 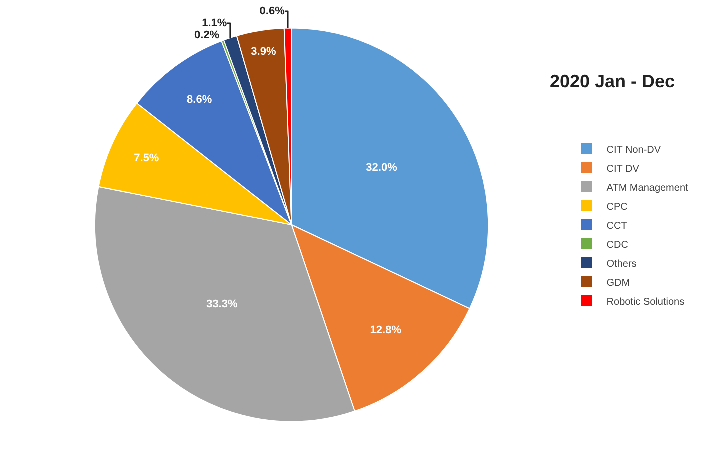 I want to click on data-label: 0.6%, so click(x=273, y=11).